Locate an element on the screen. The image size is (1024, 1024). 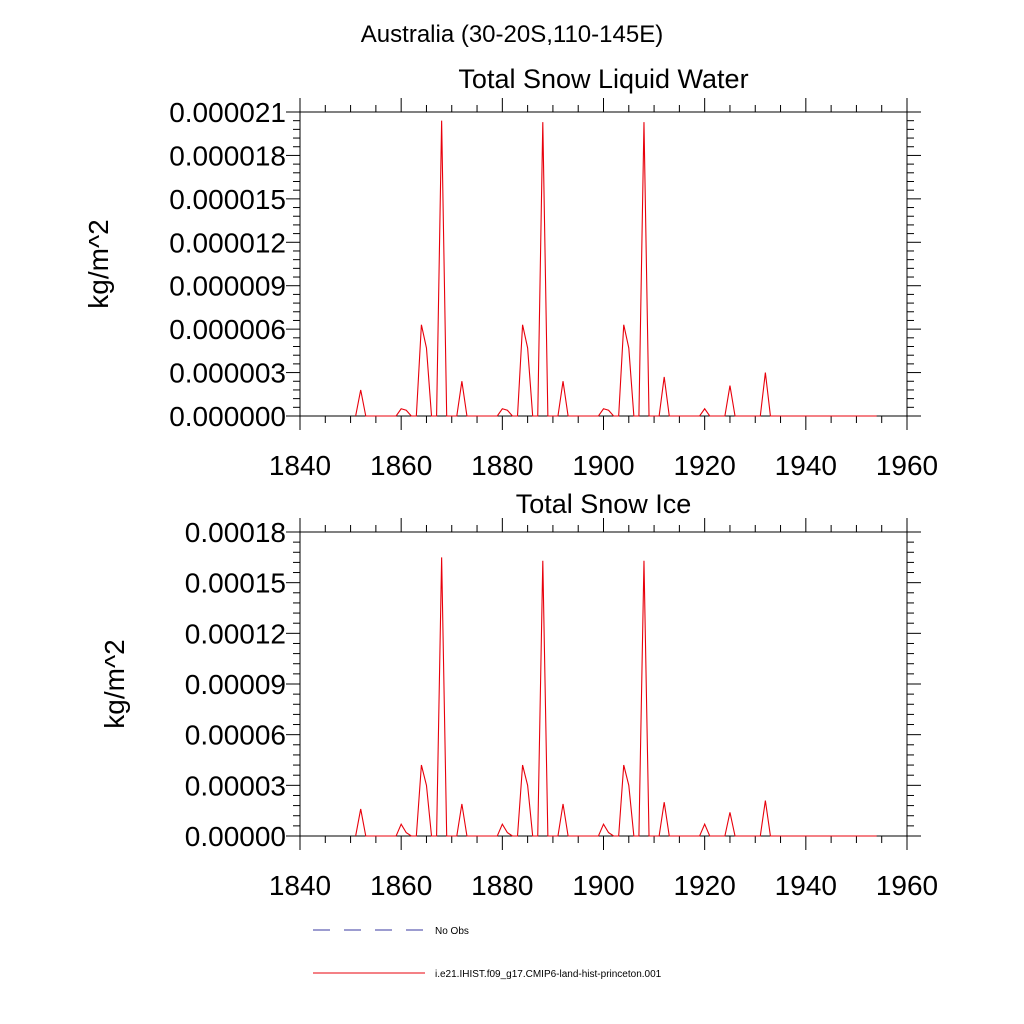
y-tick-label: 0.000021 is located at coordinates (227, 112).